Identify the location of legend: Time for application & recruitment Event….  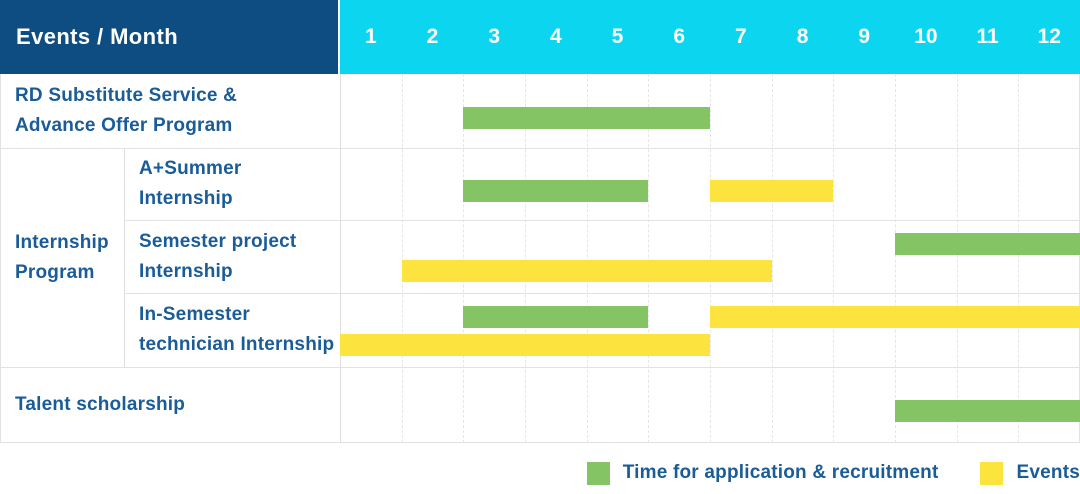
(833, 473).